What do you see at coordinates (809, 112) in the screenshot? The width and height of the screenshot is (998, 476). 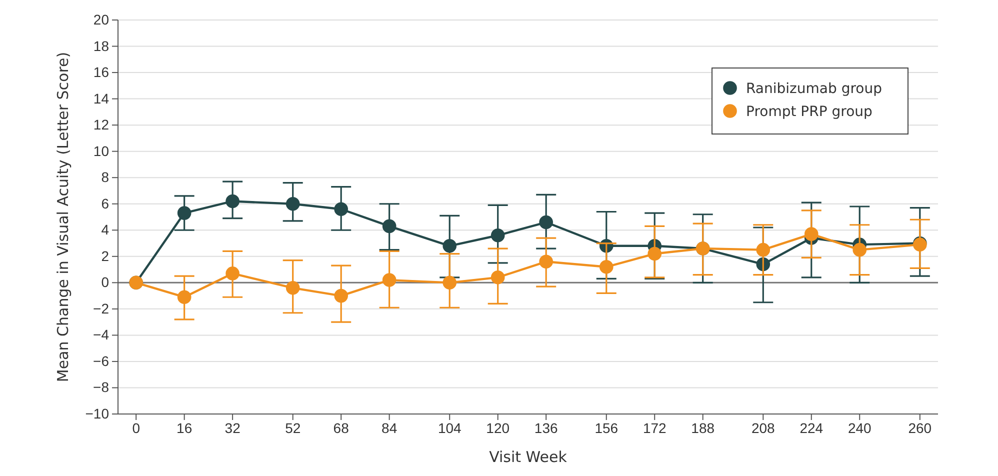 I see `legend-label: Prompt PRP group` at bounding box center [809, 112].